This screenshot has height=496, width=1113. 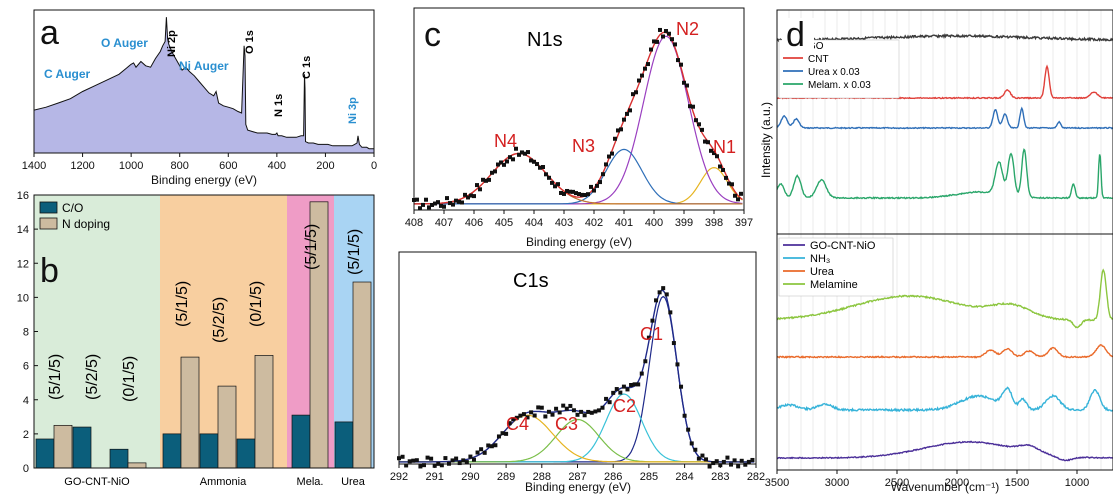 What do you see at coordinates (531, 281) in the screenshot?
I see `c1s-title: C1s` at bounding box center [531, 281].